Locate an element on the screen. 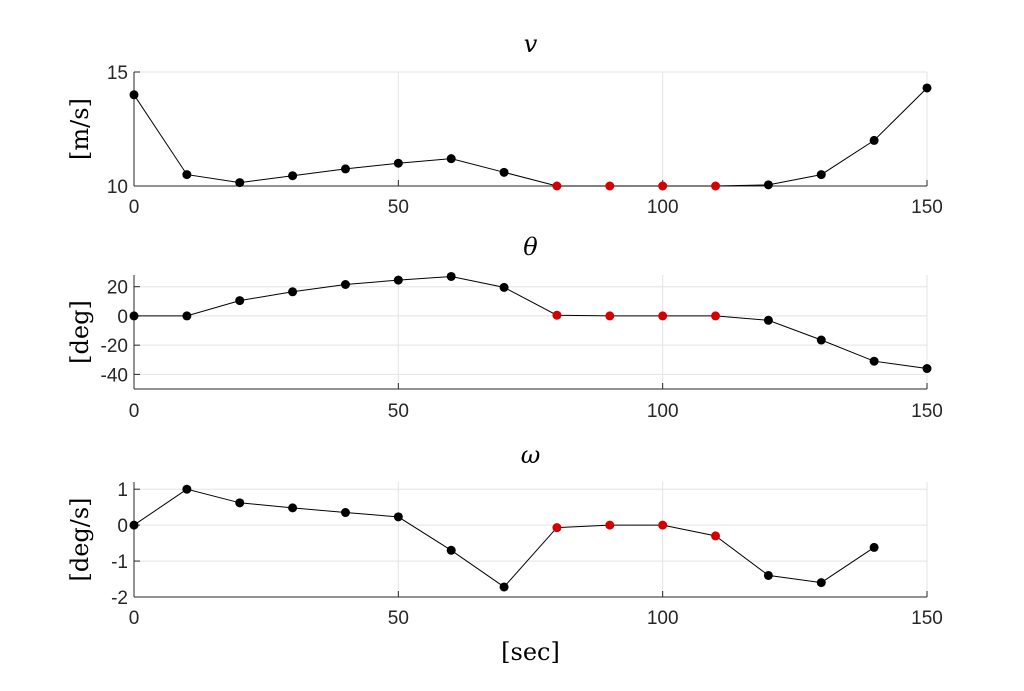  subplot-title: v is located at coordinates (531, 44).